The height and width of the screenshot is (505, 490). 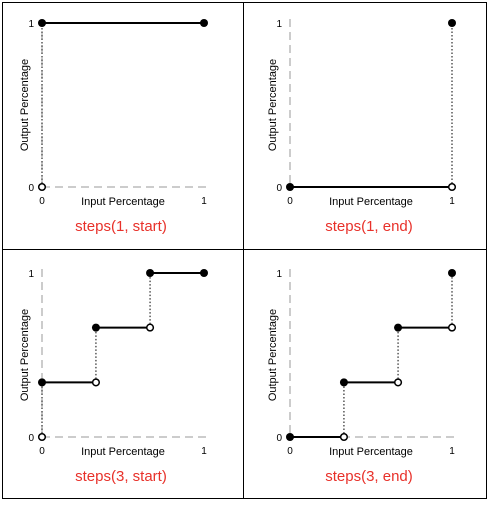 What do you see at coordinates (121, 226) in the screenshot?
I see `chart-title: steps(1, start)` at bounding box center [121, 226].